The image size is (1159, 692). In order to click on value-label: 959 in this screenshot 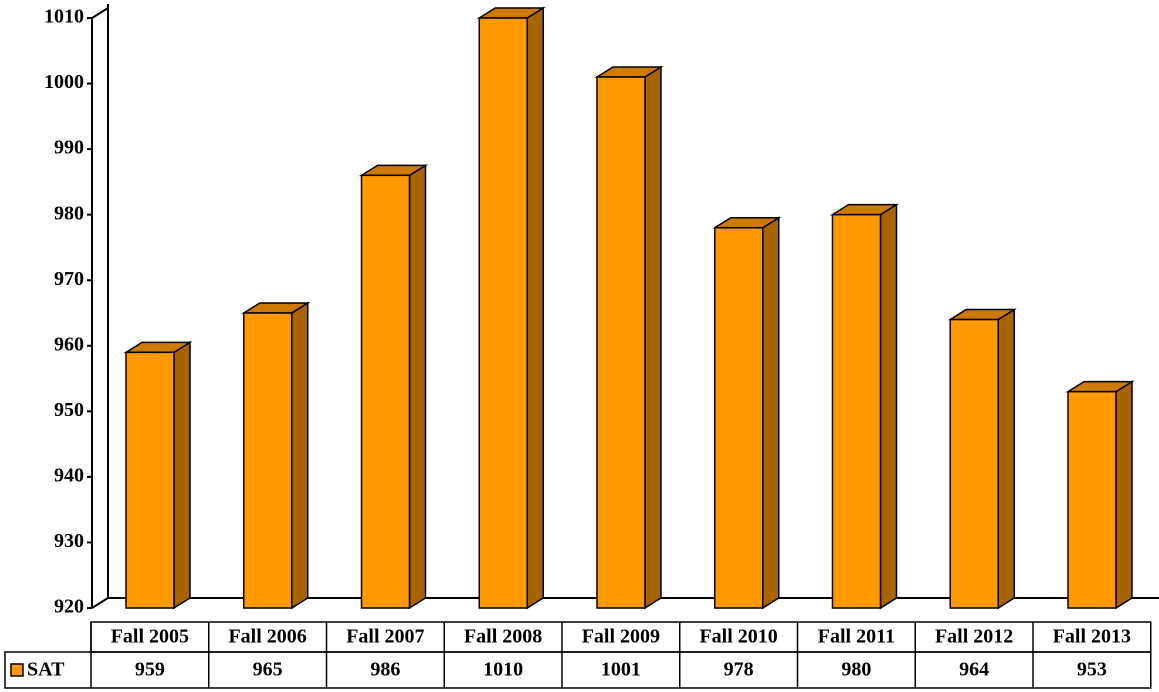, I will do `click(150, 670)`.